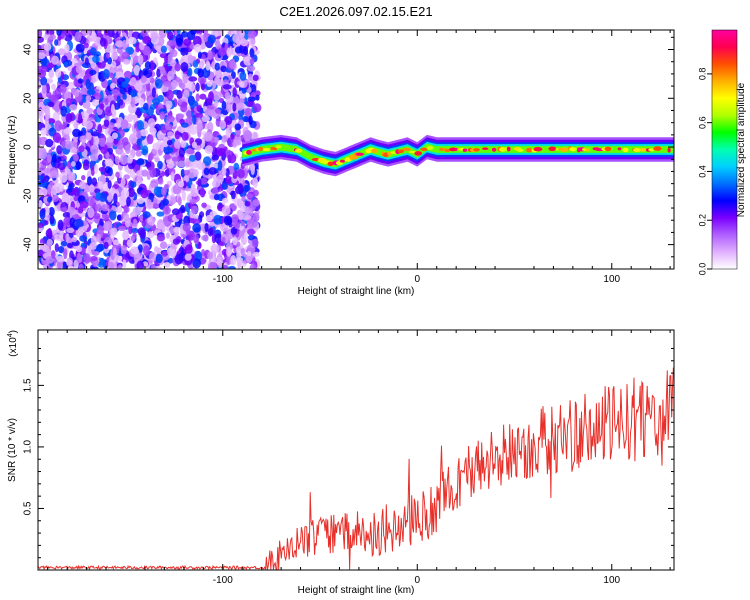  Describe the element at coordinates (702, 171) in the screenshot. I see `colorbar-tick-label: 0.4` at that location.